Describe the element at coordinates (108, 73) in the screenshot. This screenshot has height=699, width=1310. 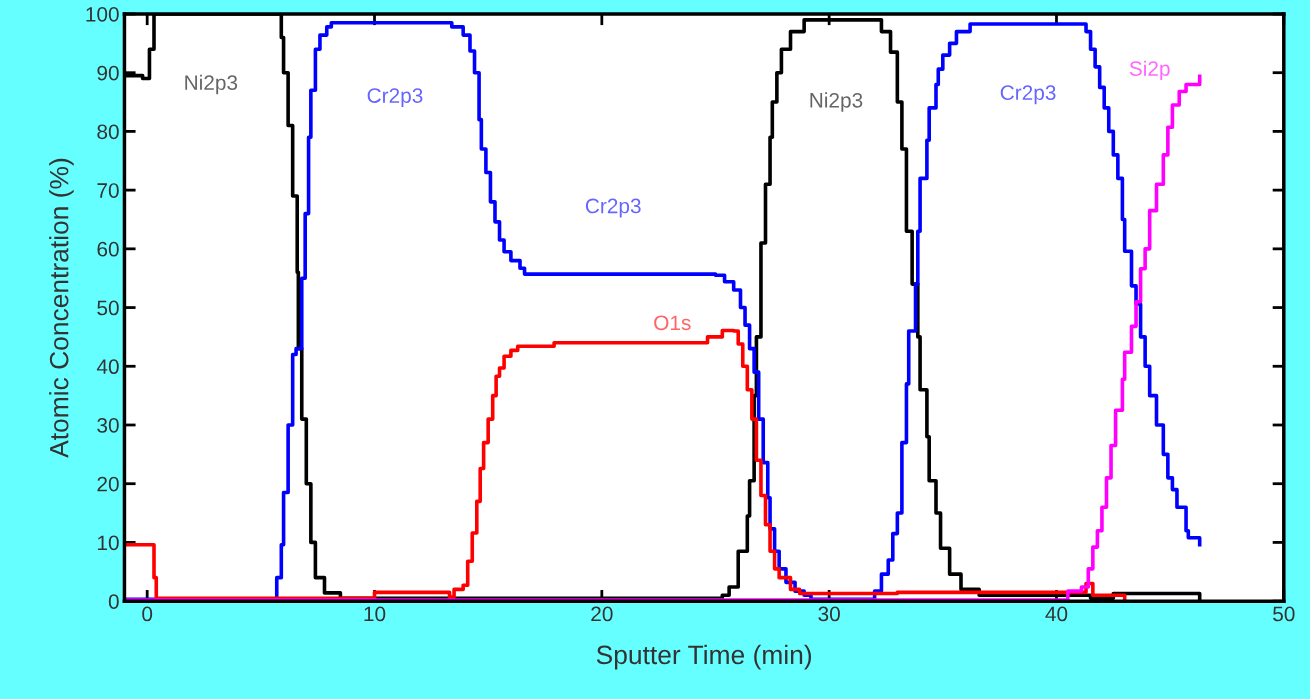
I see `y-tick-label: 90` at that location.